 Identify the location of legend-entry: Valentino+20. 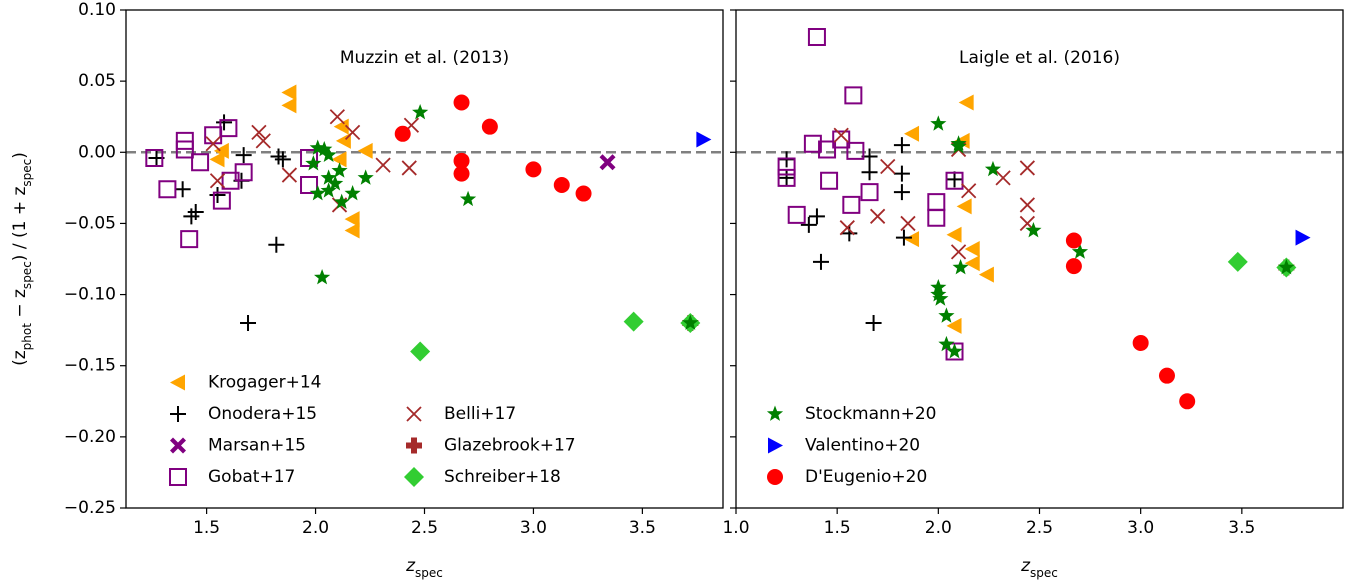
(844, 446).